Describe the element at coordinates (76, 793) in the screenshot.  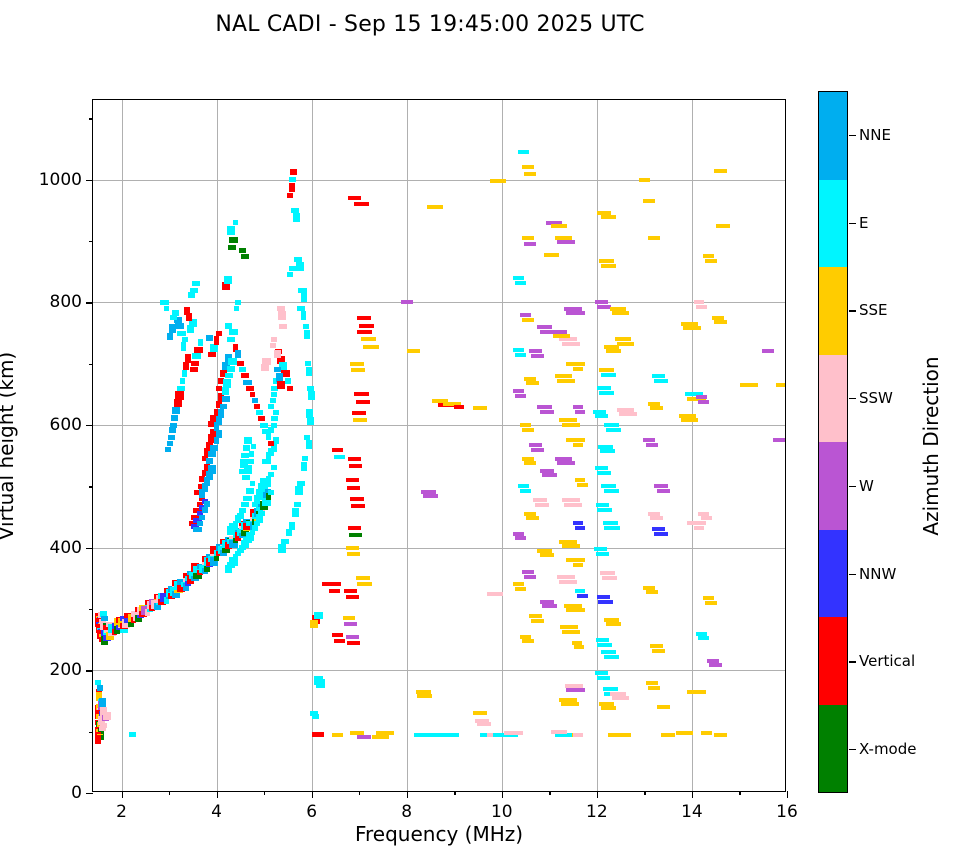
I see `y-tick-label: 0` at that location.